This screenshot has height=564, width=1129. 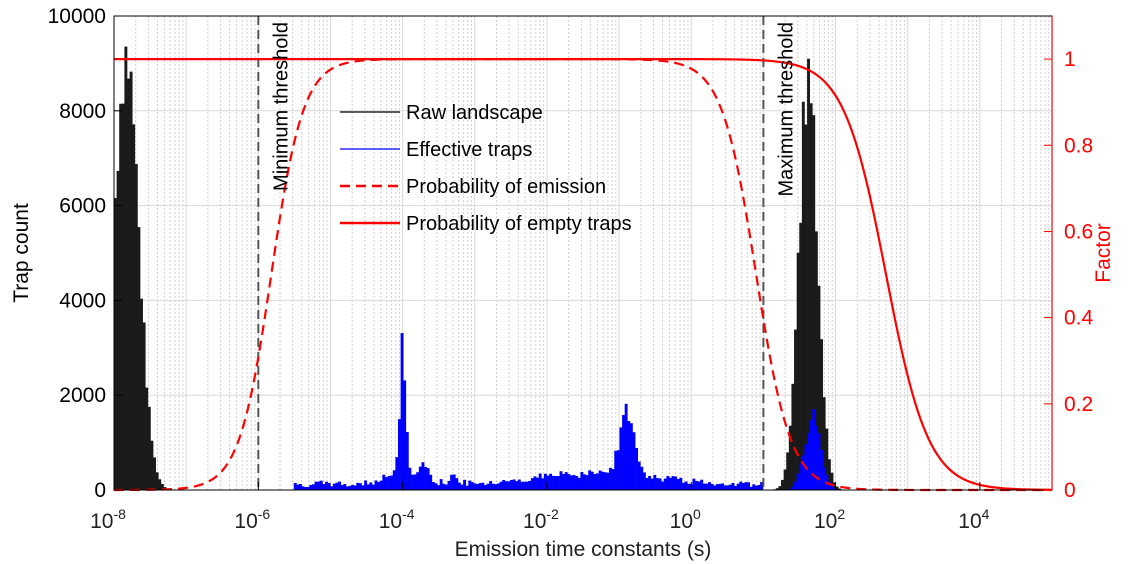 What do you see at coordinates (1070, 59) in the screenshot?
I see `y-right-tick-label: 1` at bounding box center [1070, 59].